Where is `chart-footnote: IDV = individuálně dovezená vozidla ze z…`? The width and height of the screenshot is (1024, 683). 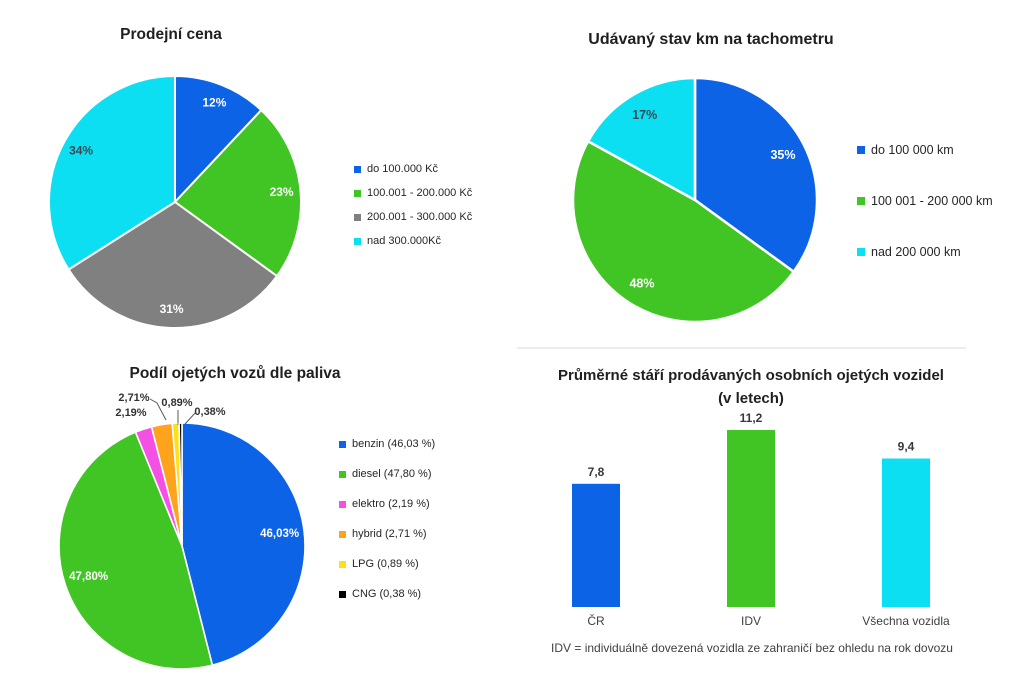 chart-footnote: IDV = individuálně dovezená vozidla ze z… is located at coordinates (752, 648).